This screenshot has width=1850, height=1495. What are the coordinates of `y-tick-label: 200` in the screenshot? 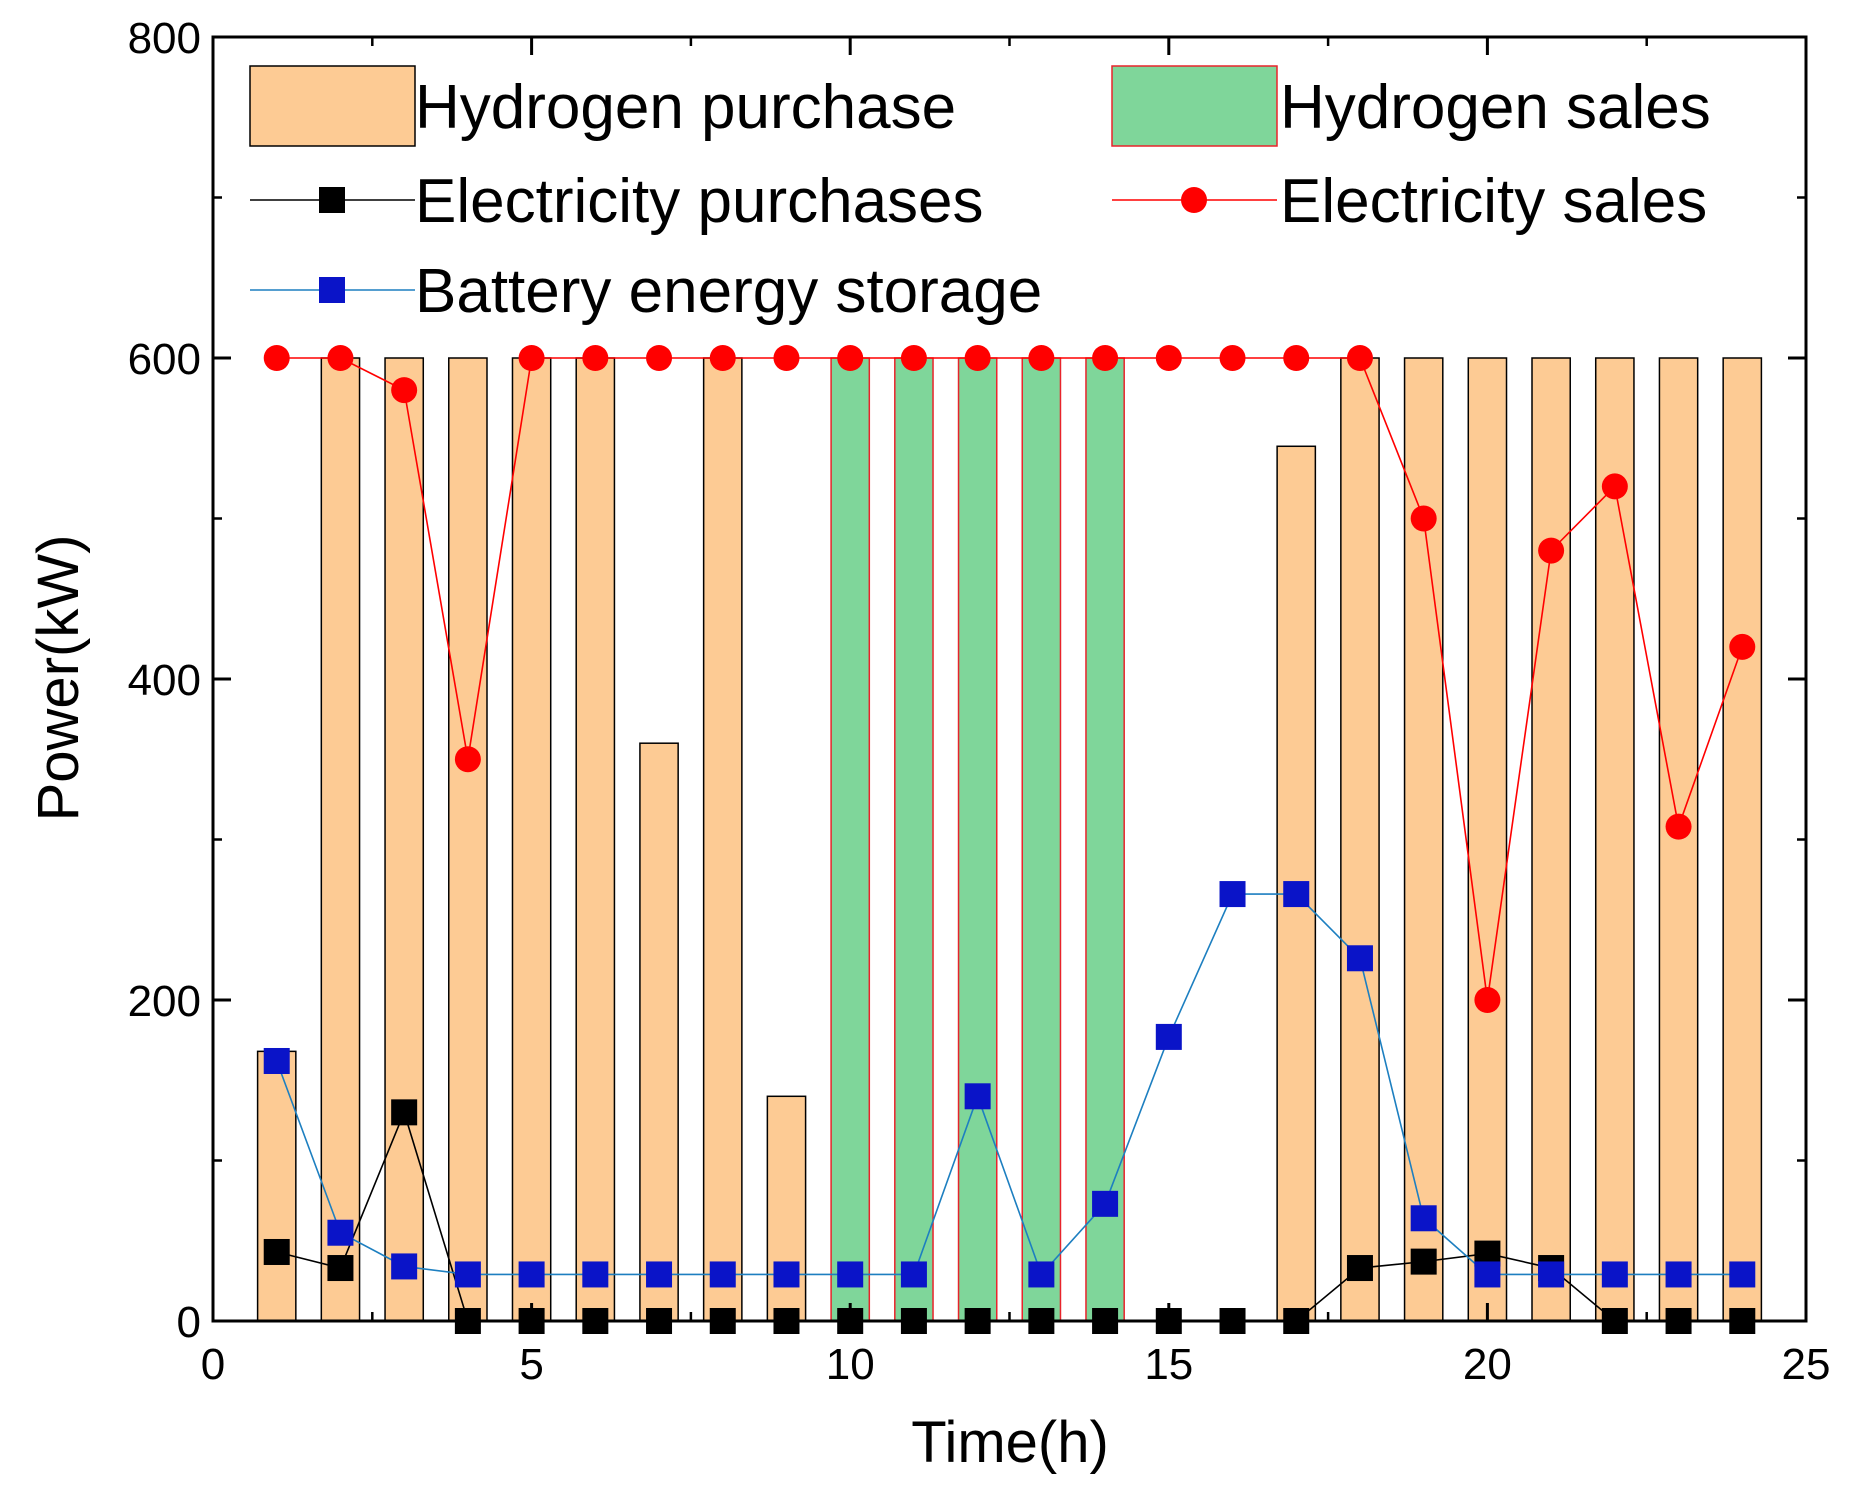 It's located at (164, 1001).